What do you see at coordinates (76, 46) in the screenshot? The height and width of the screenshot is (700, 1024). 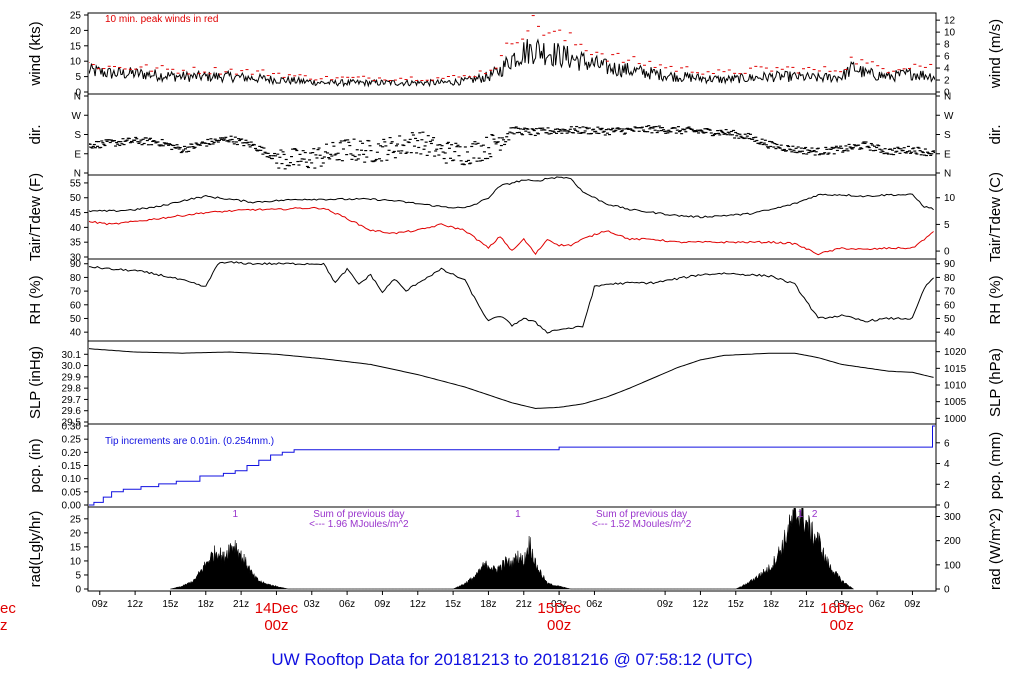 I see `wind-ltick-label: 15` at bounding box center [76, 46].